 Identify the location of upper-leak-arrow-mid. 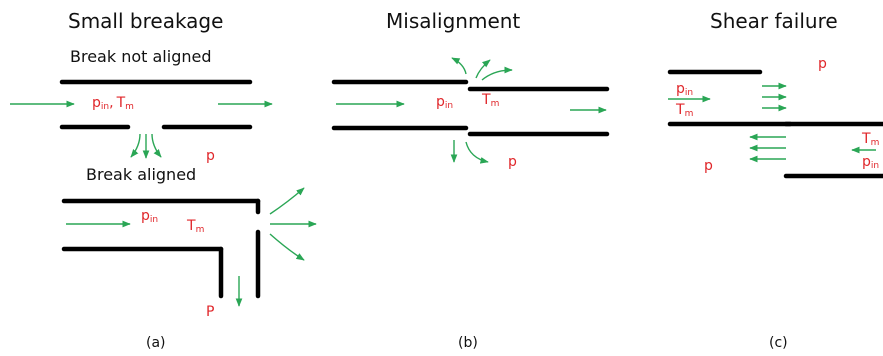
(483, 69).